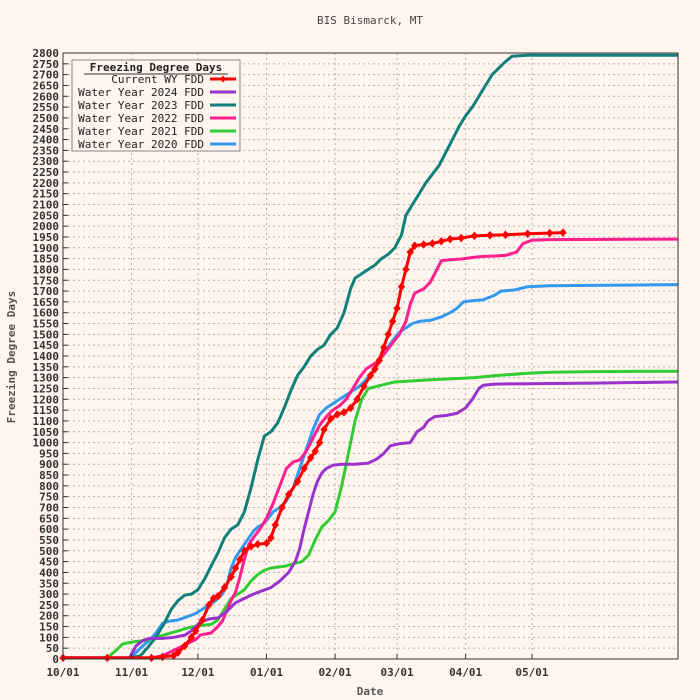 Image resolution: width=700 pixels, height=700 pixels. Describe the element at coordinates (46, 85) in the screenshot. I see `y-tick-label: 2650` at that location.